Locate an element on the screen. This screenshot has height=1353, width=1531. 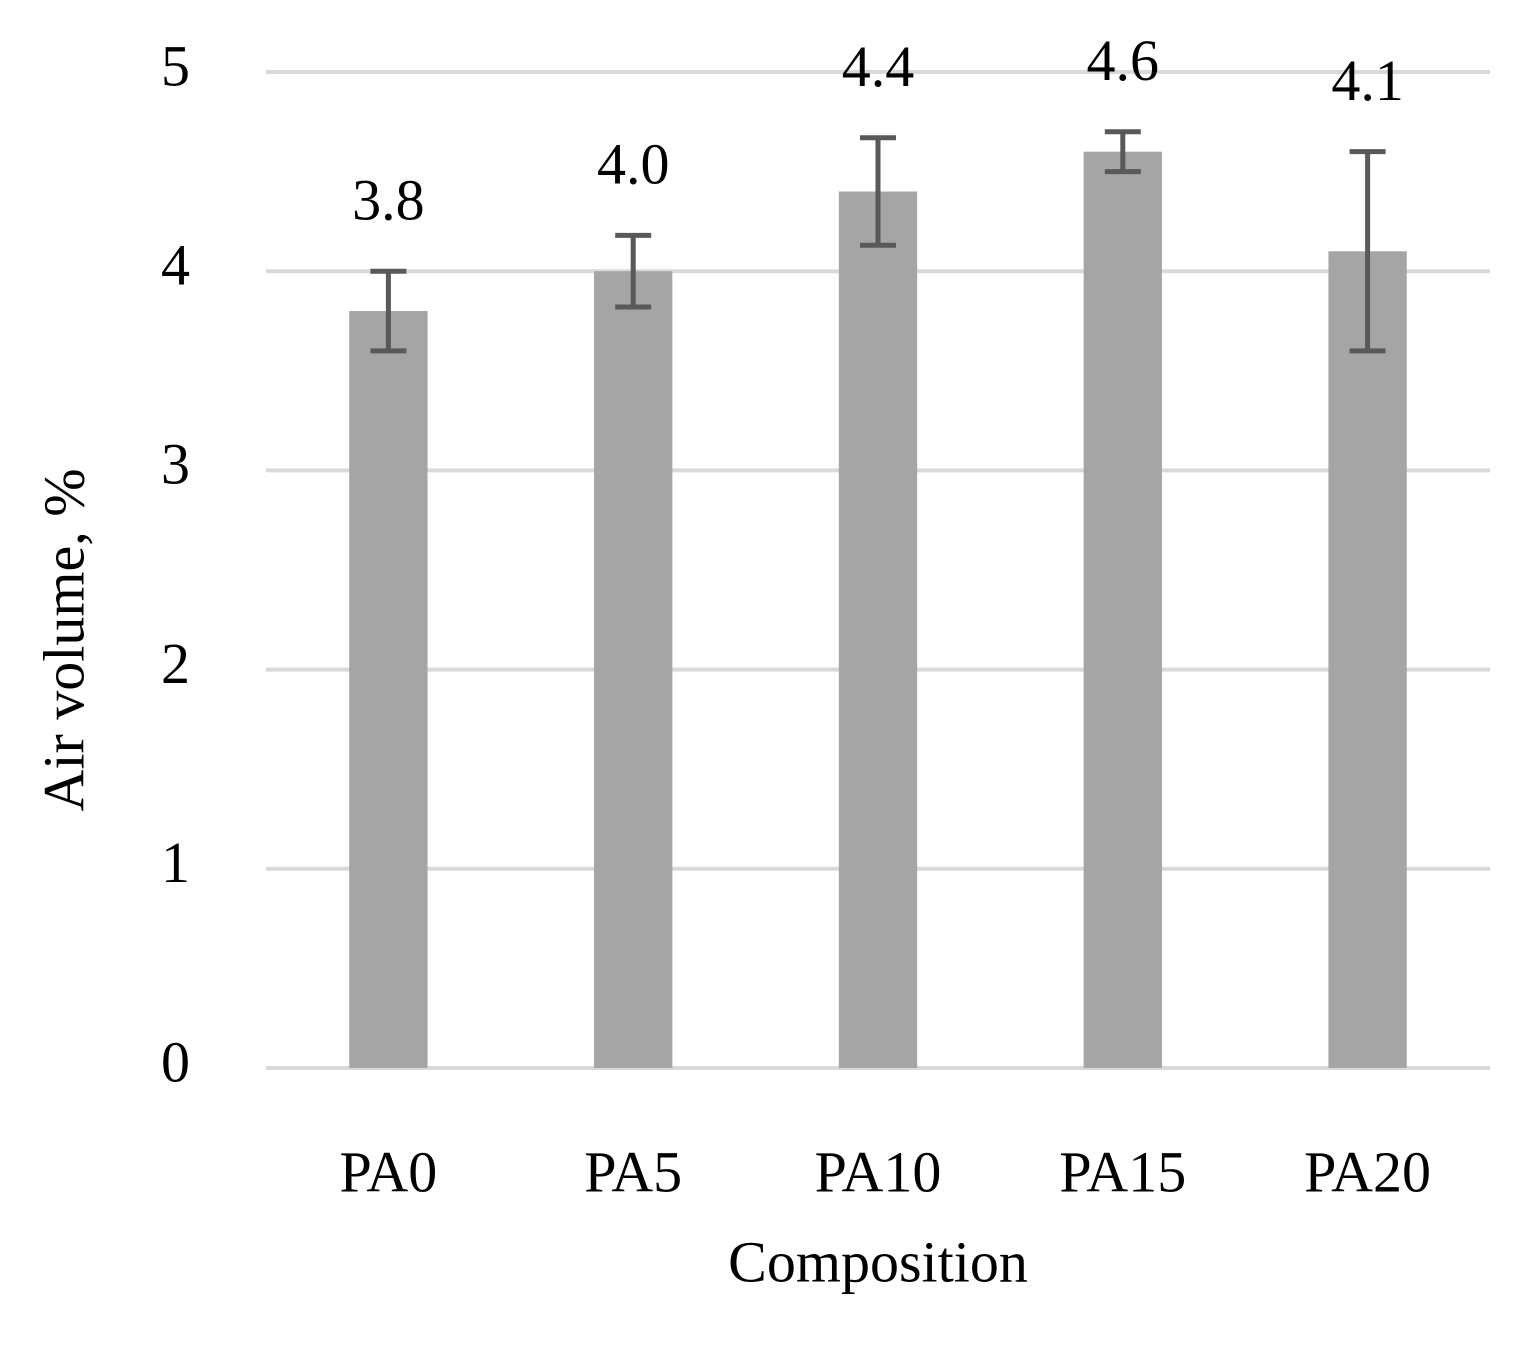
x-tick-label: PA0 is located at coordinates (388, 1171).